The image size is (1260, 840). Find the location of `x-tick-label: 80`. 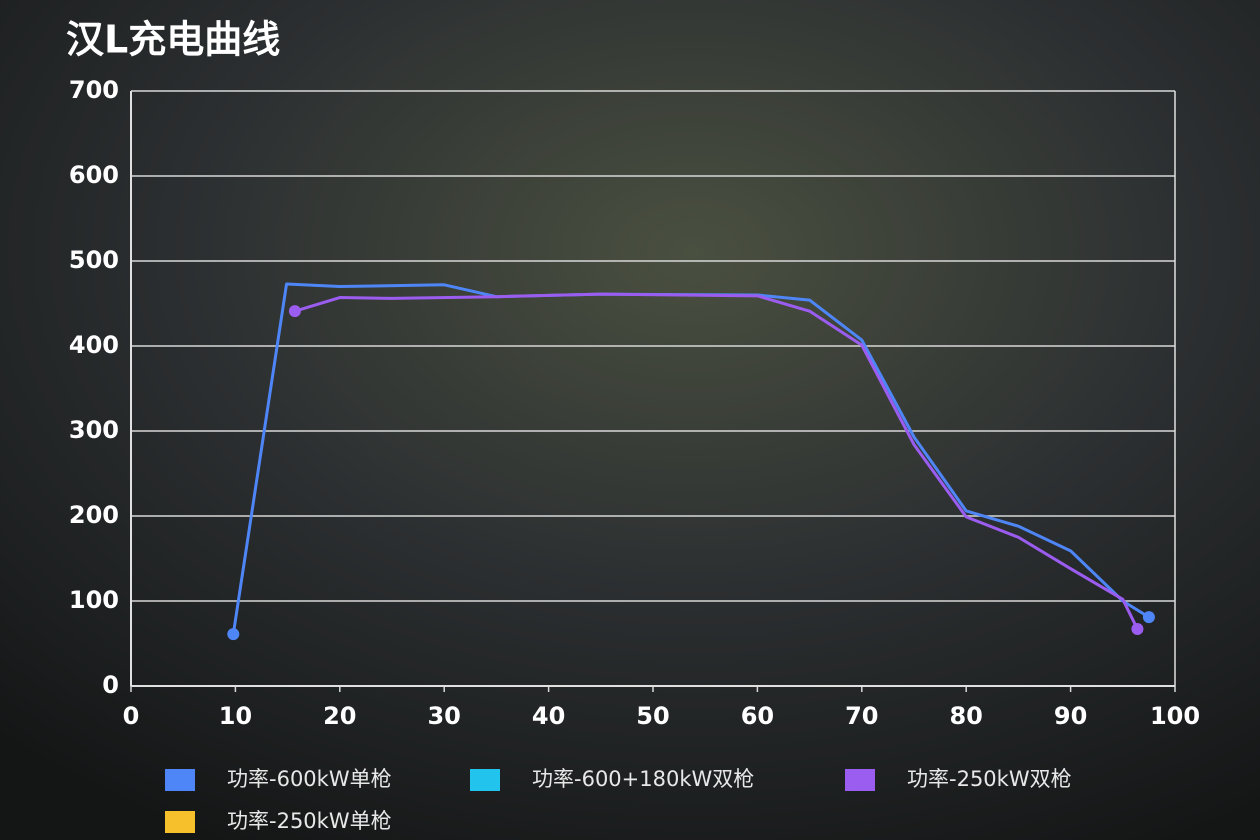

x-tick-label: 80 is located at coordinates (965, 716).